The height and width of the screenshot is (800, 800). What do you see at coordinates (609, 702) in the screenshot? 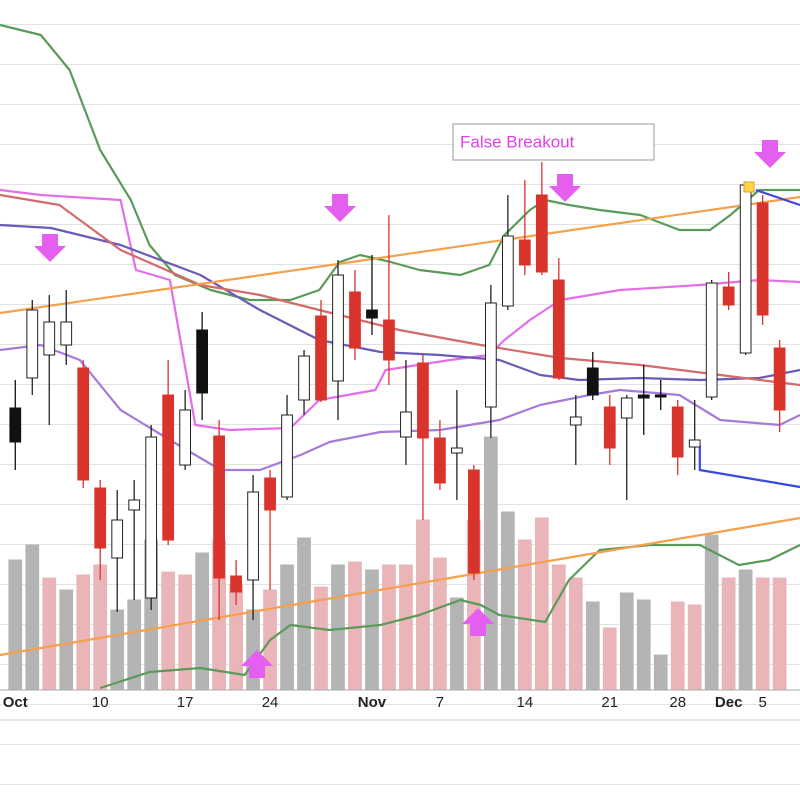
I see `x-tick-label: 21` at bounding box center [609, 702].